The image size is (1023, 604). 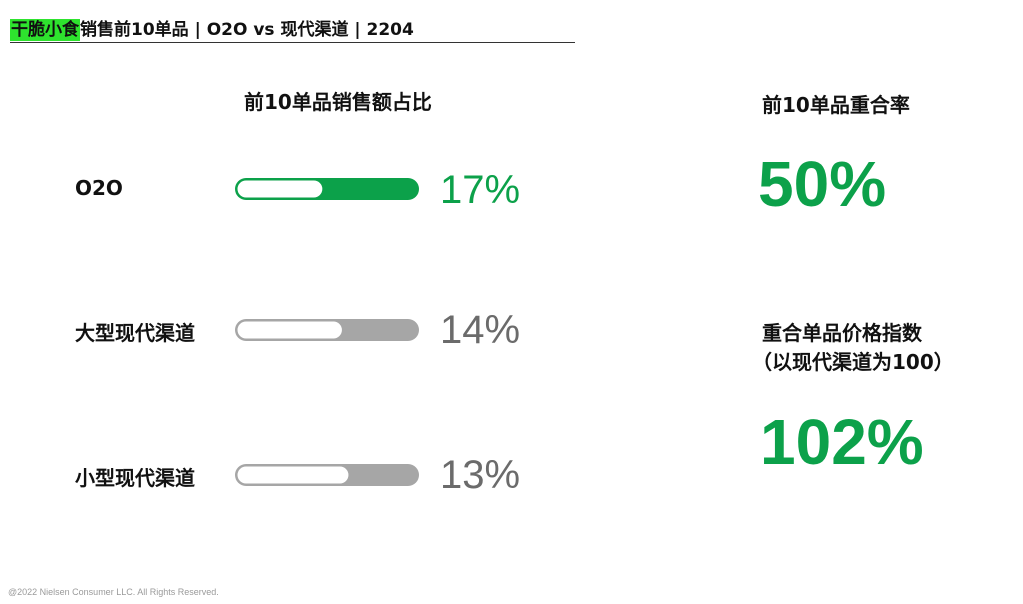 I want to click on overlap-title: 前10单品重合率, so click(x=836, y=105).